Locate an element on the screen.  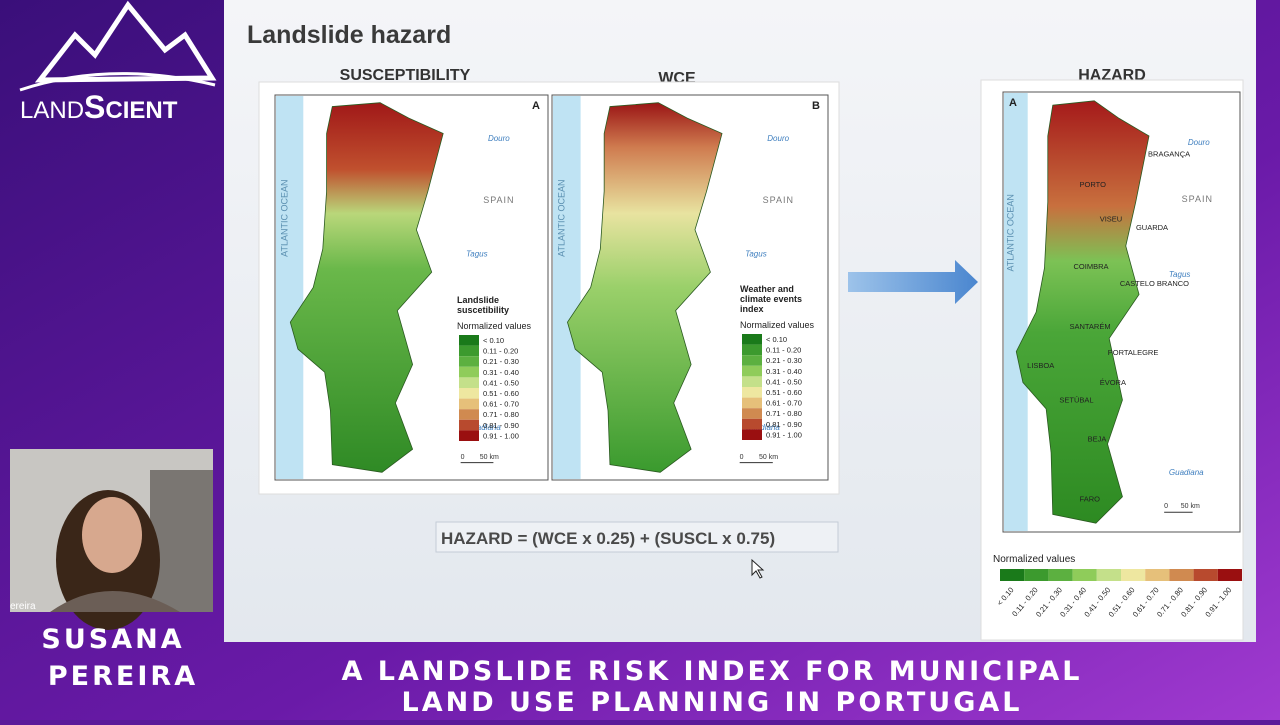
legend-label: 0.21 - 0.30 is located at coordinates (501, 361).